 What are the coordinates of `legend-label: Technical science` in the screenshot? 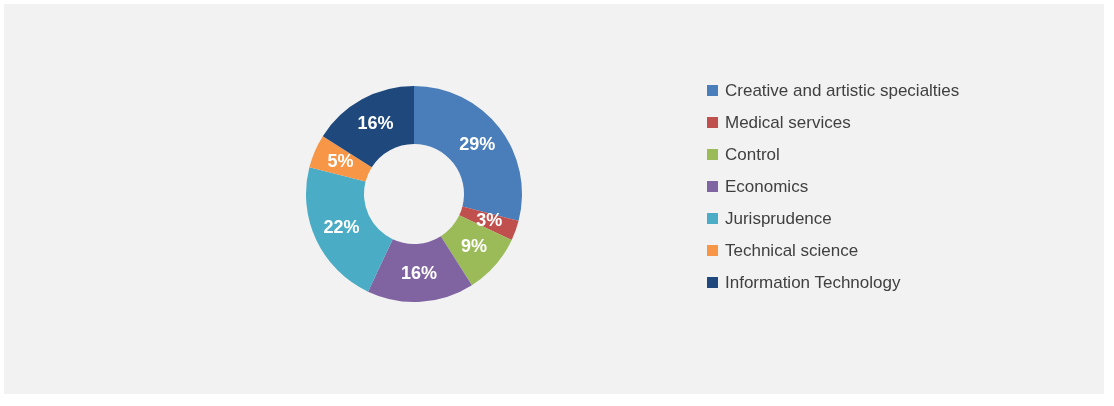 It's located at (792, 250).